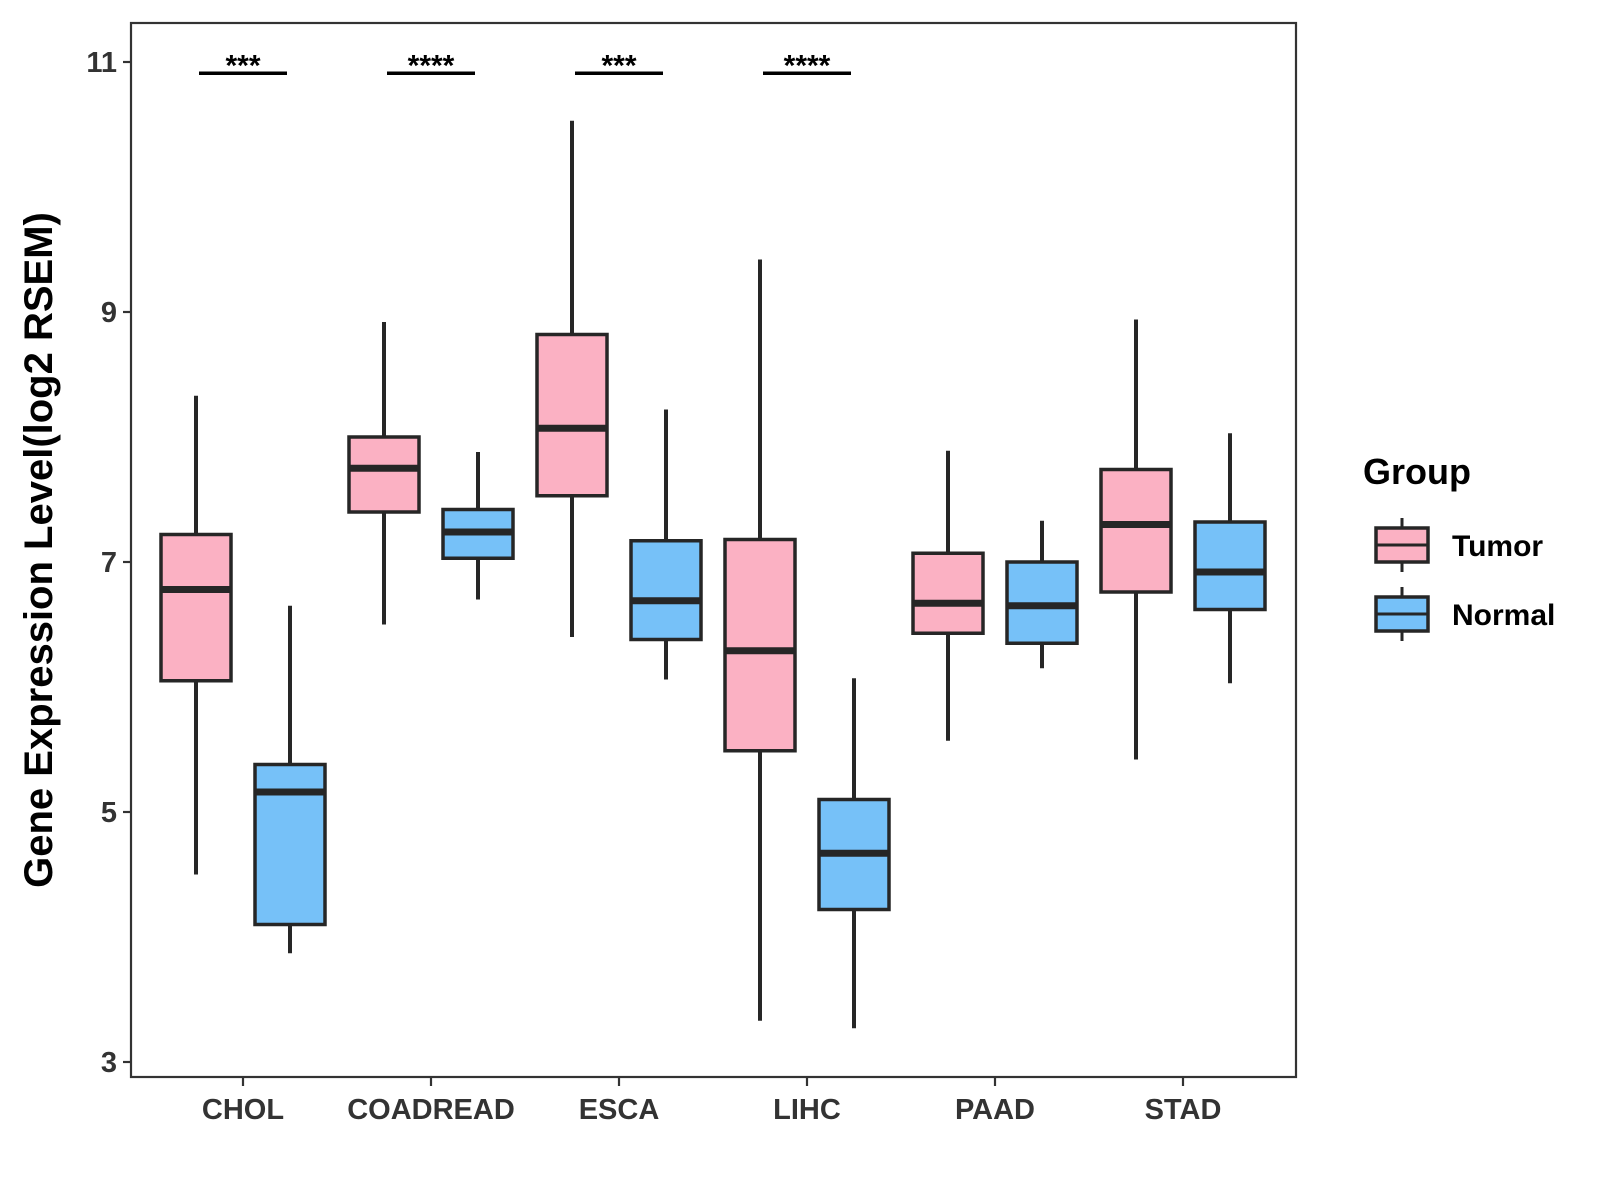  Describe the element at coordinates (478, 526) in the screenshot. I see `box-normal-coadread` at that location.